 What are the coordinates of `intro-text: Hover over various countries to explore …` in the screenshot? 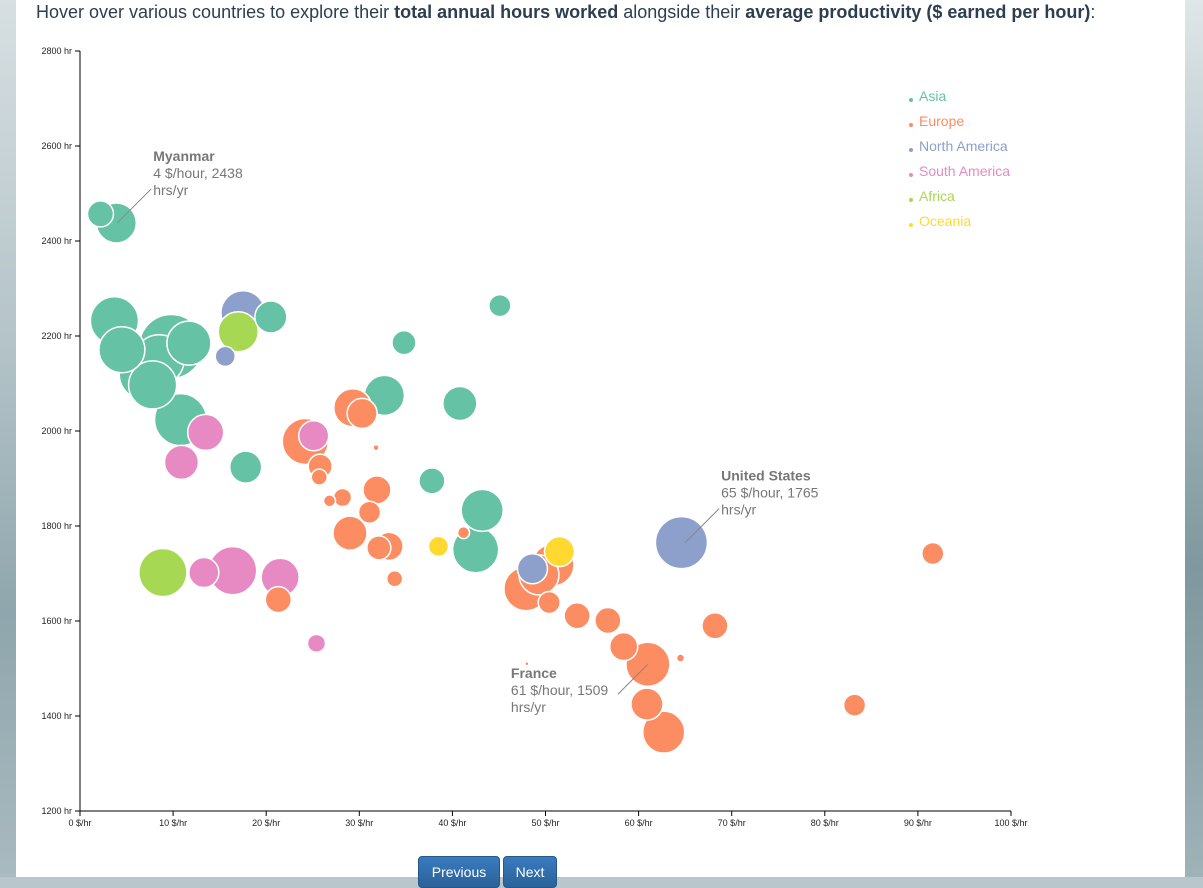 It's located at (596, 12).